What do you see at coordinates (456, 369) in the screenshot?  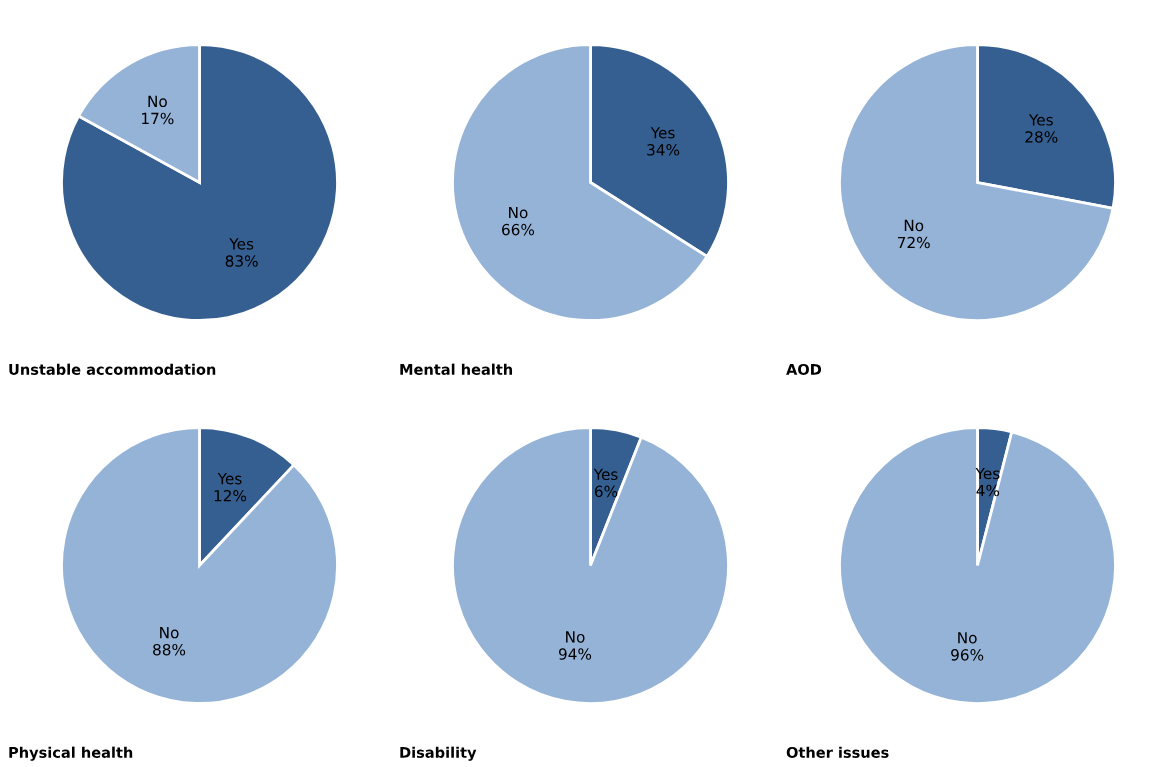 I see `text: Mental health` at bounding box center [456, 369].